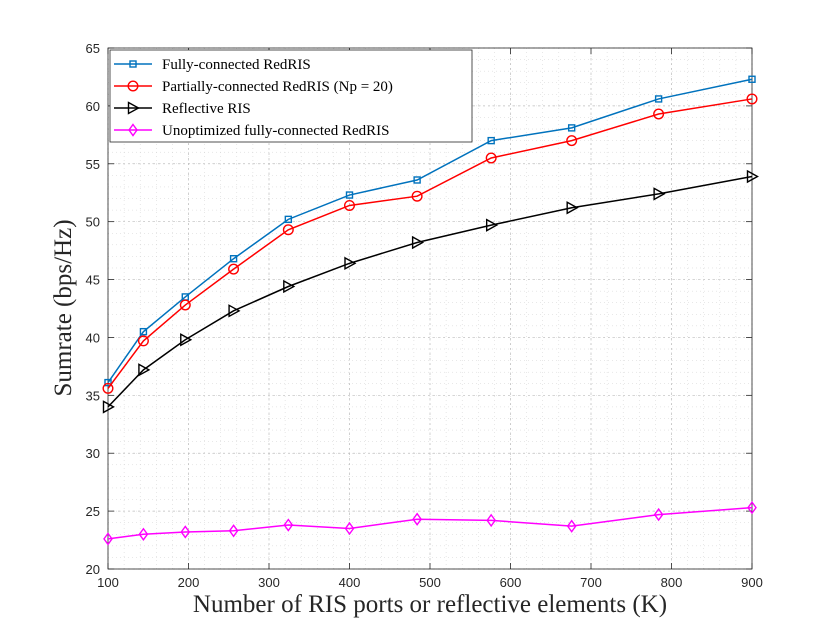 The width and height of the screenshot is (830, 641). What do you see at coordinates (430, 582) in the screenshot?
I see `x-tick-label: 500` at bounding box center [430, 582].